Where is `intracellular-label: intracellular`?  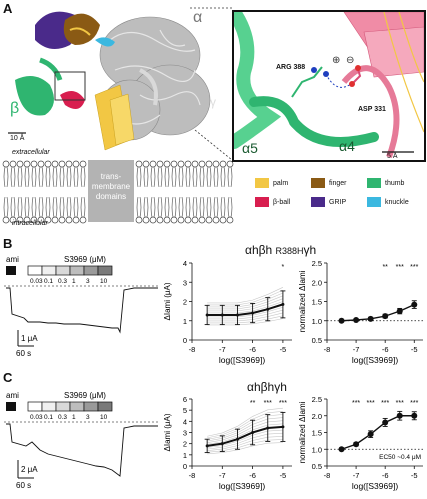
intracellular-label: intracellular is located at coordinates (30, 223).